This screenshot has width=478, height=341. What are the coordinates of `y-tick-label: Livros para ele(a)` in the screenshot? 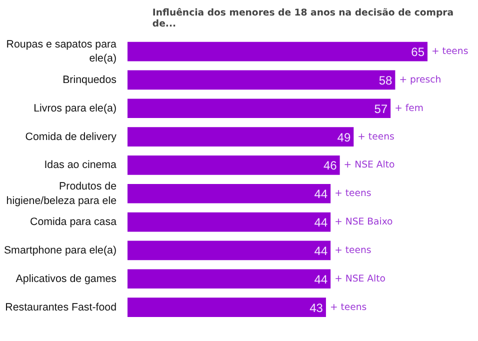 It's located at (75, 108).